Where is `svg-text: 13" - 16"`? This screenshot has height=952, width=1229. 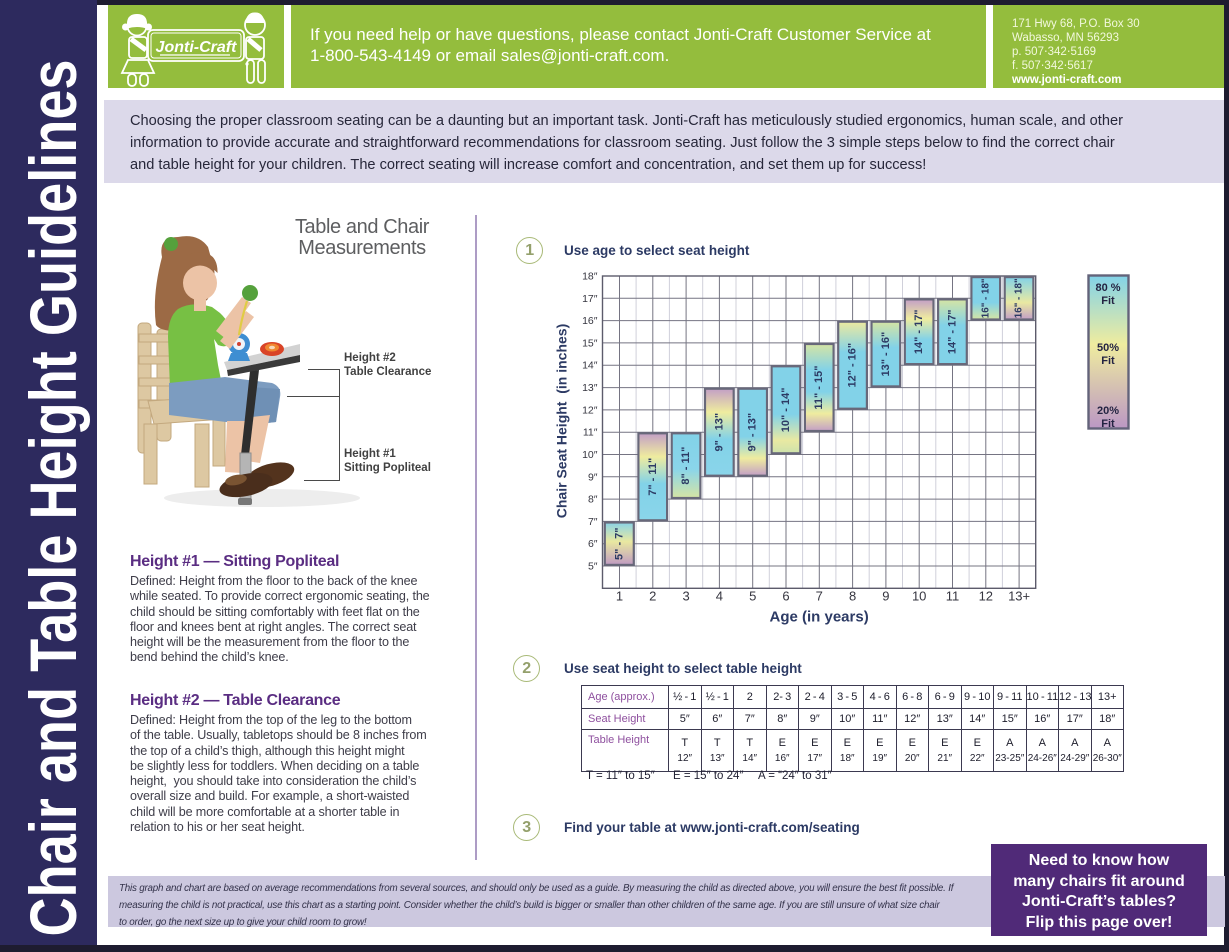
svg-text: 13" - 16" is located at coordinates (886, 354).